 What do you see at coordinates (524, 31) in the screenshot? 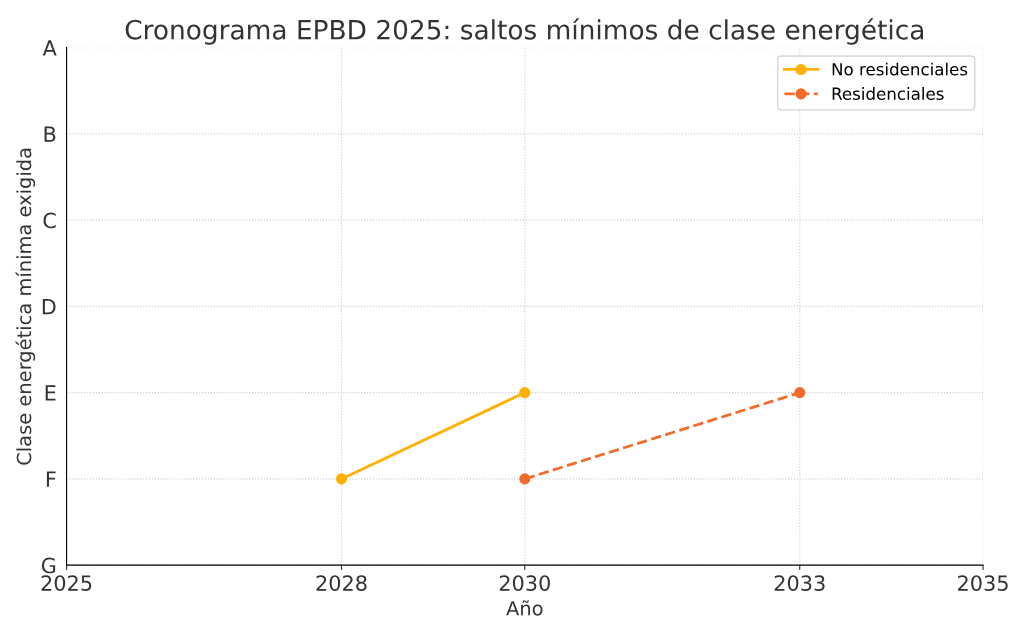
I see `chart-title: Cronograma EPBD 2025: saltos mínimos de clase energética` at bounding box center [524, 31].